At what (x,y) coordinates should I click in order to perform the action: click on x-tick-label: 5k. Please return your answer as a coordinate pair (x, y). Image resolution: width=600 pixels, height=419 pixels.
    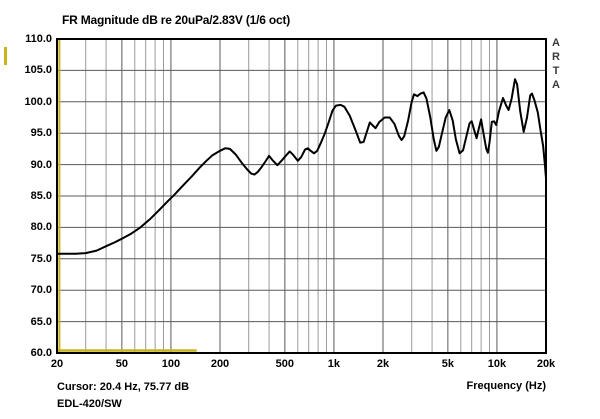
    Looking at the image, I should click on (447, 364).